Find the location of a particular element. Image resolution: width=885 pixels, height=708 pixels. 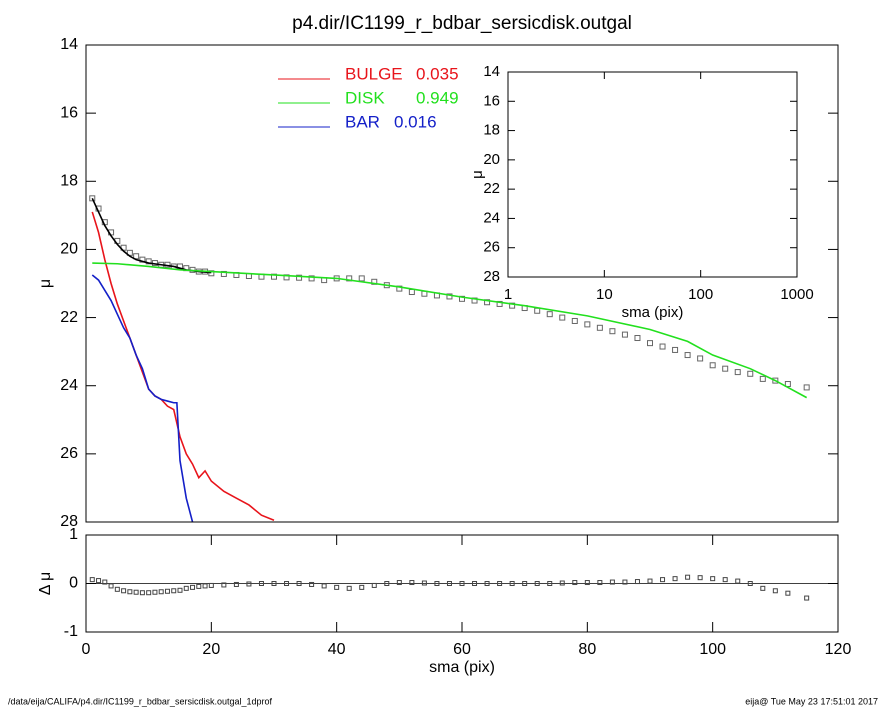

legend-fraction: 0.949 is located at coordinates (437, 97).